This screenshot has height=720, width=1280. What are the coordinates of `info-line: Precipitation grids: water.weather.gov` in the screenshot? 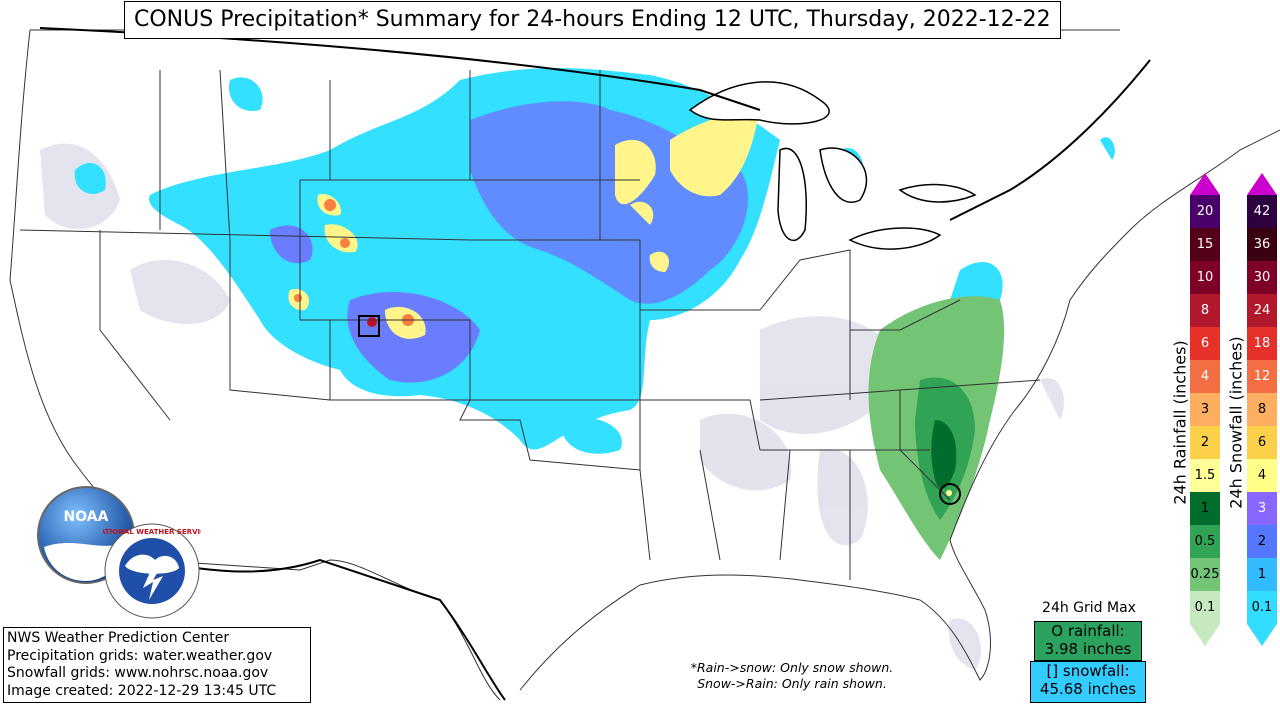 It's located at (140, 655).